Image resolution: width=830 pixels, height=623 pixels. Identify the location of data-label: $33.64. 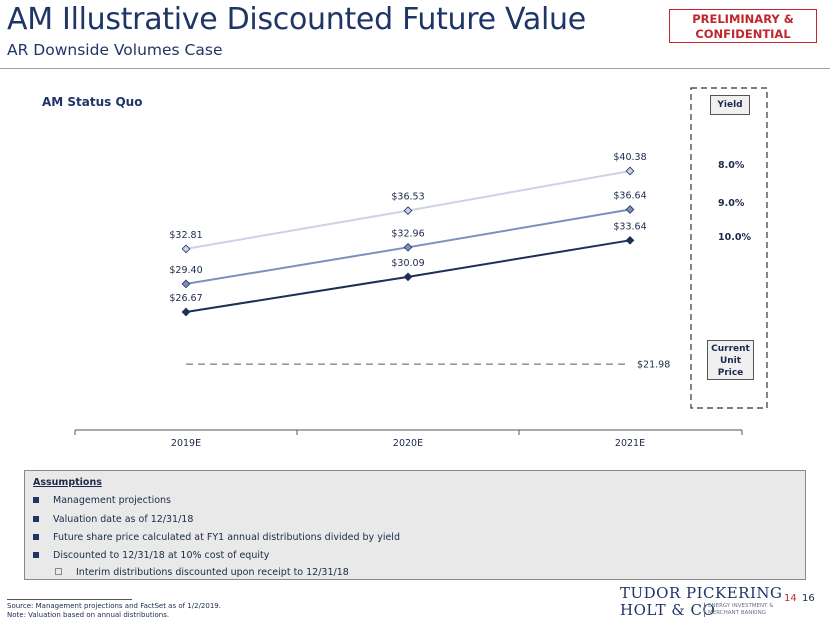
(629, 226).